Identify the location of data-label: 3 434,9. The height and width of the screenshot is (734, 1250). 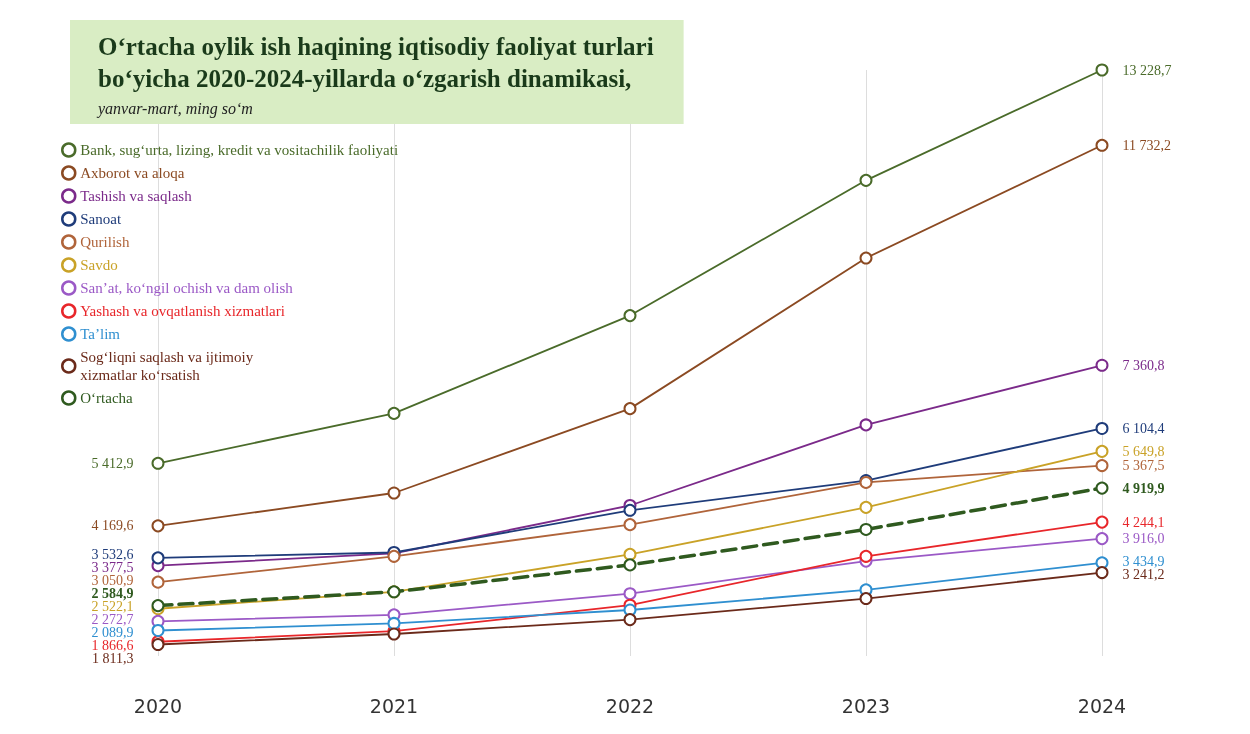
(1143, 561).